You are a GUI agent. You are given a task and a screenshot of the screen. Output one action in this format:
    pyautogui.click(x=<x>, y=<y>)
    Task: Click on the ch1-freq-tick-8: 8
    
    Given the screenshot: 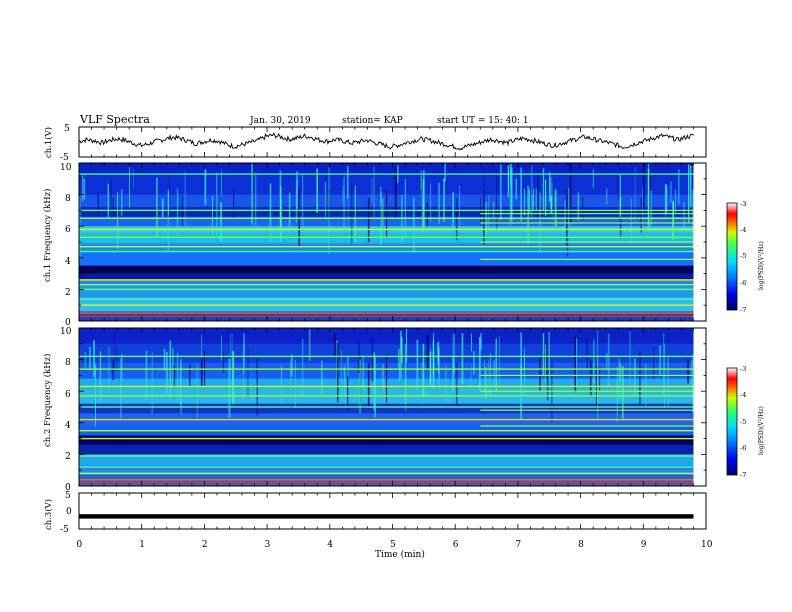 What is the action you would take?
    pyautogui.click(x=68, y=199)
    